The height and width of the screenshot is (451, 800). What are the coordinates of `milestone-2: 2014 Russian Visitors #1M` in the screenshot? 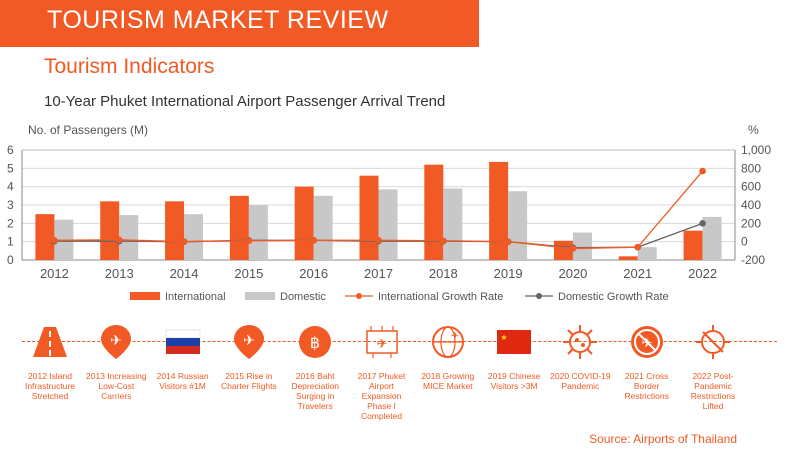 It's located at (183, 357).